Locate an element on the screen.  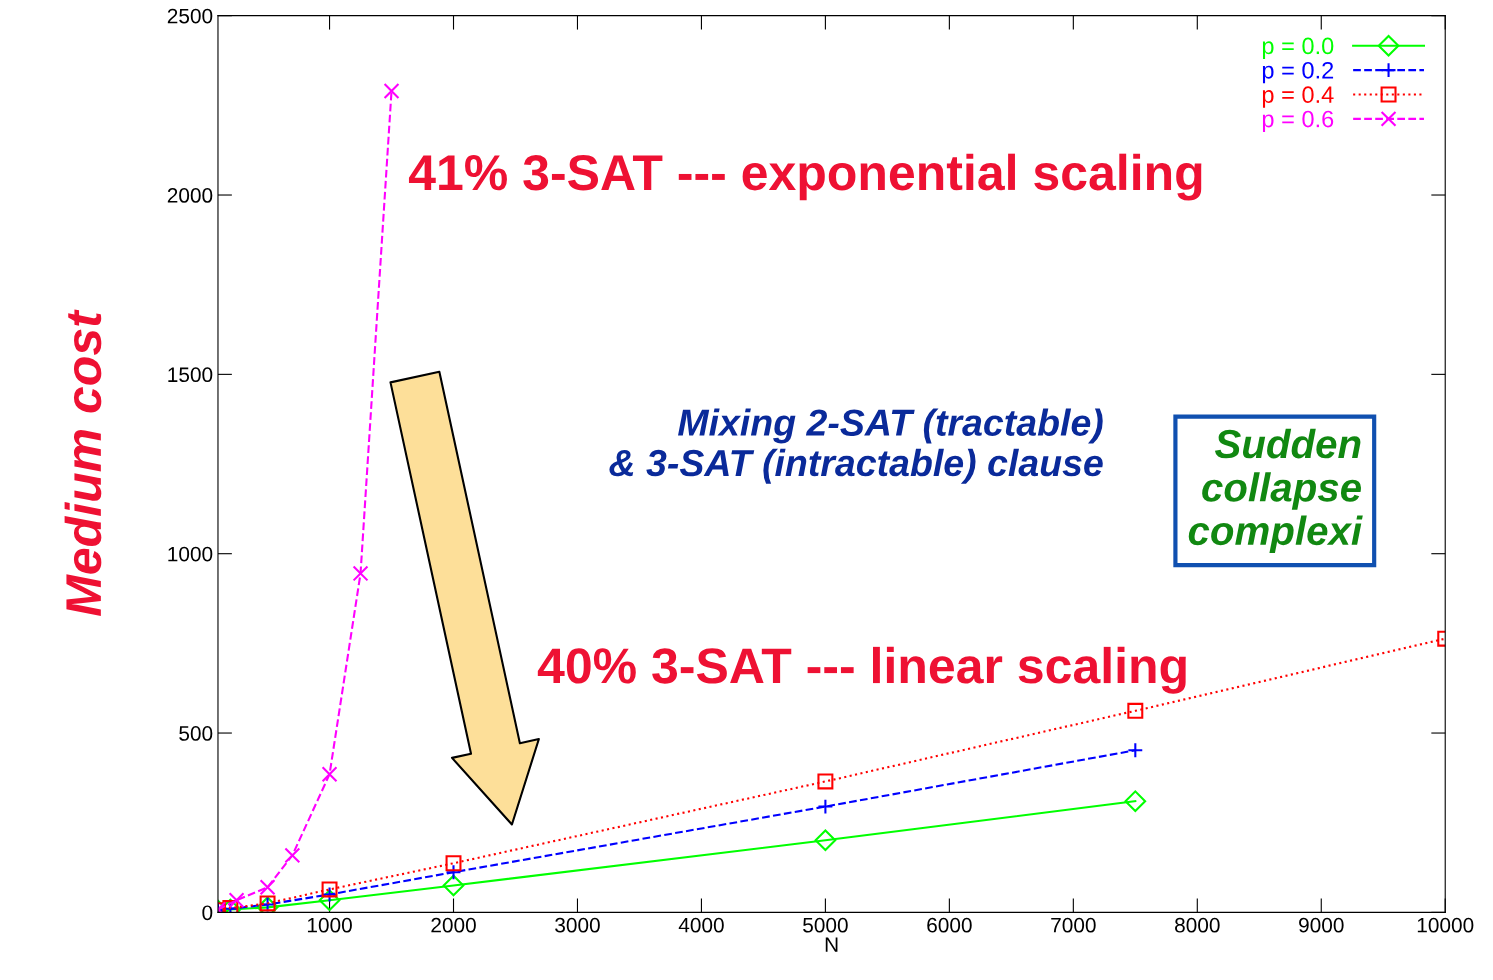
x-tick-label: 7000 is located at coordinates (1073, 925).